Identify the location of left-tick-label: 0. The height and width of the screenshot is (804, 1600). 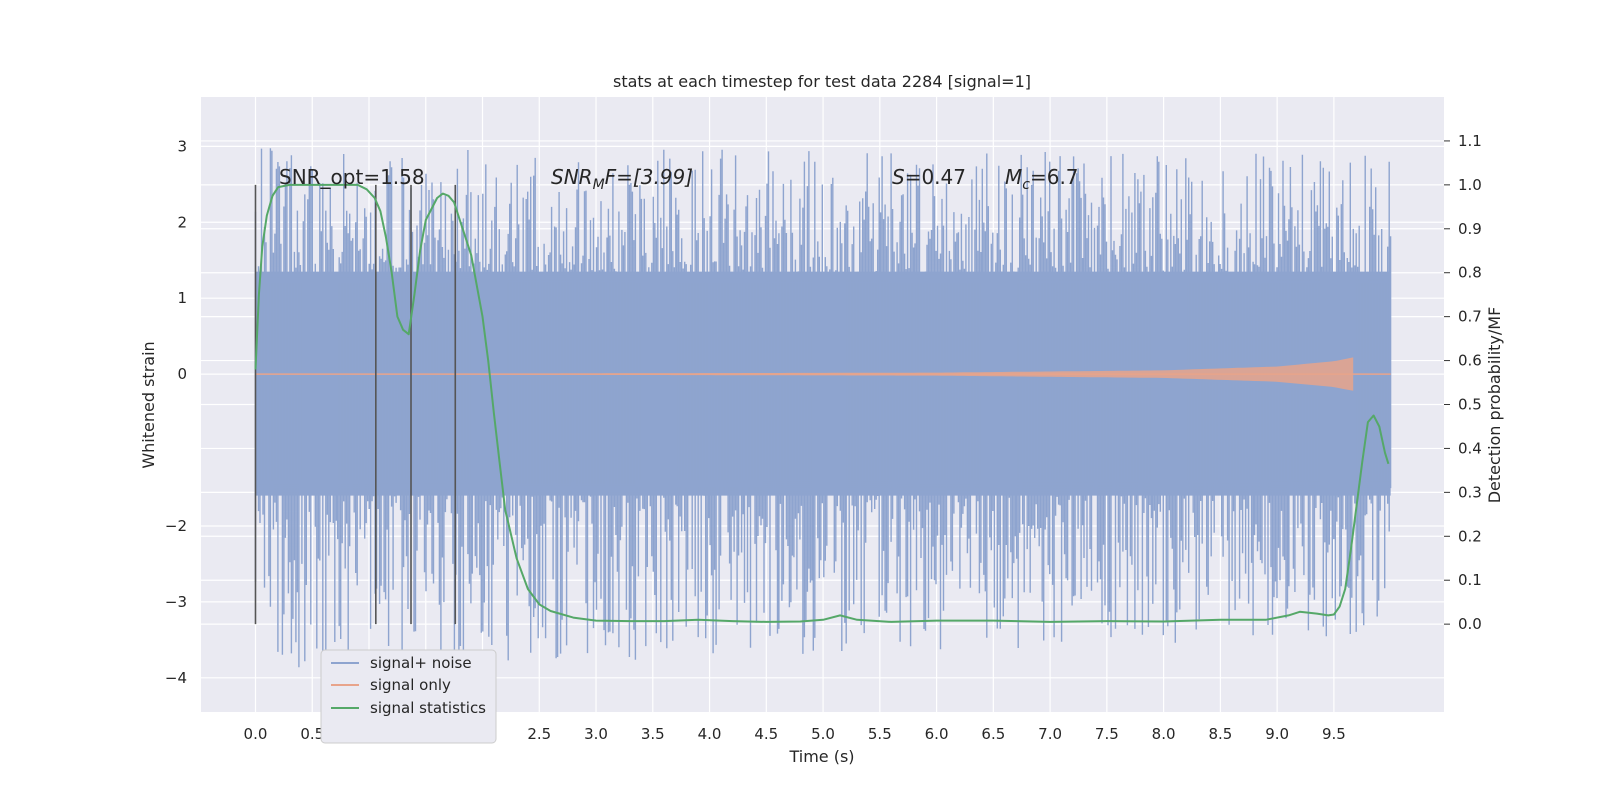
(182, 374).